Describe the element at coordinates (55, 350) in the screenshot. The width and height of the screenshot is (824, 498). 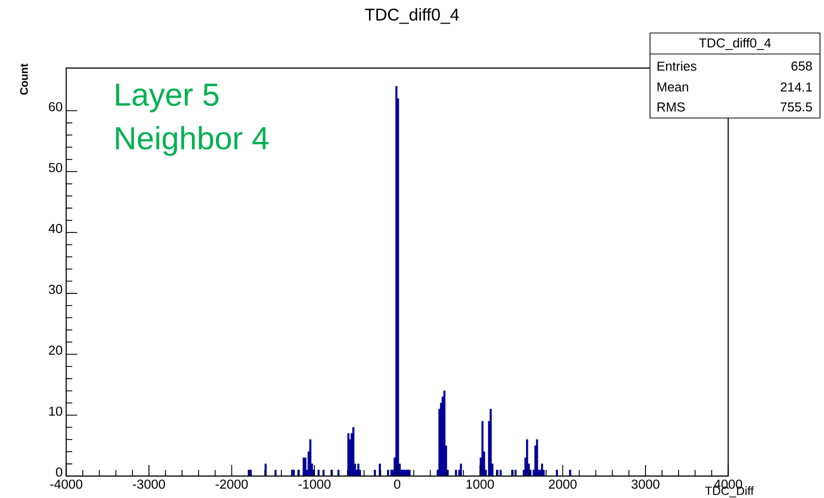
I see `y-tick-label: 20` at that location.